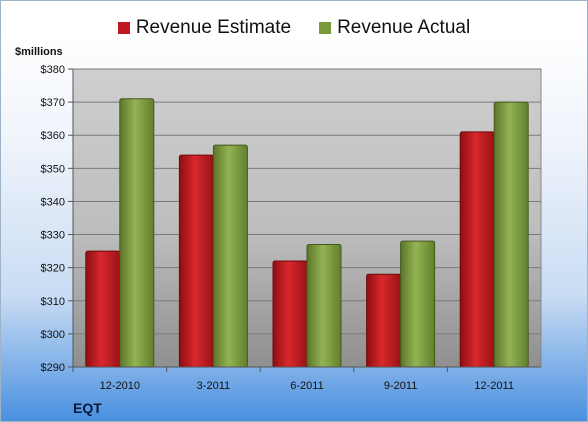 The height and width of the screenshot is (422, 588). What do you see at coordinates (306, 386) in the screenshot?
I see `x-tick-label: 6-2011` at bounding box center [306, 386].